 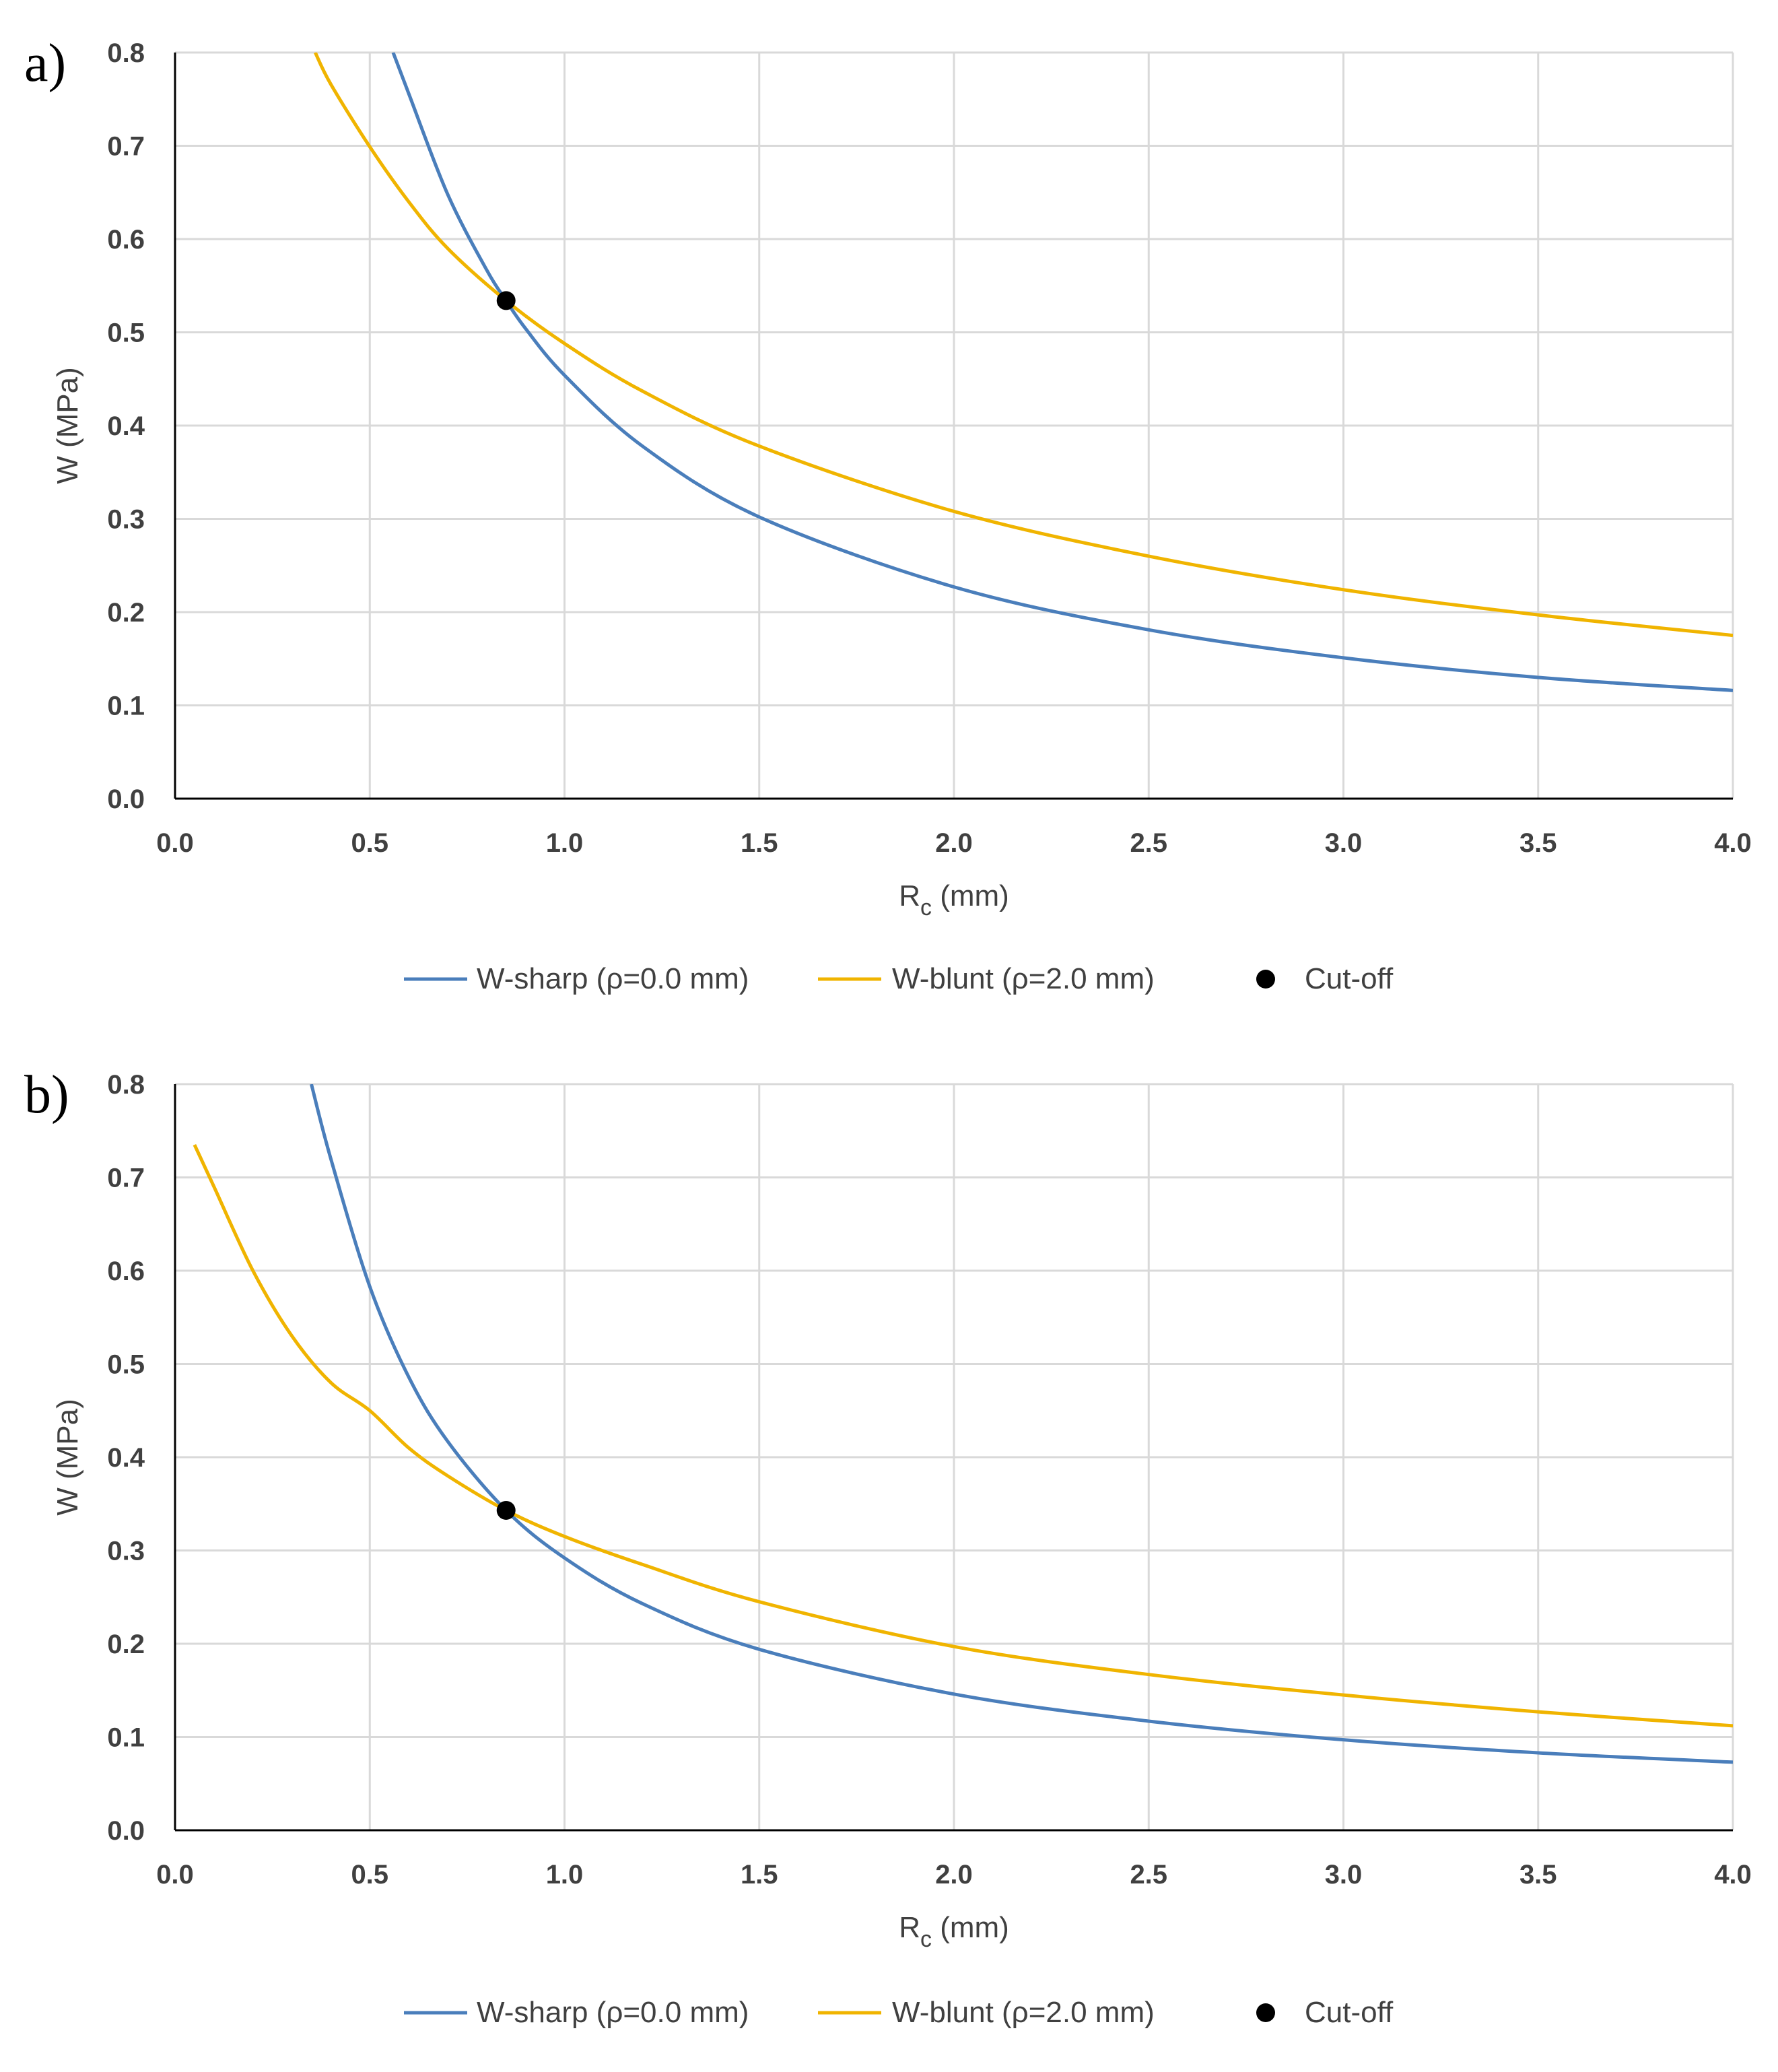 What do you see at coordinates (45, 63) in the screenshot?
I see `panel-label: a)` at bounding box center [45, 63].